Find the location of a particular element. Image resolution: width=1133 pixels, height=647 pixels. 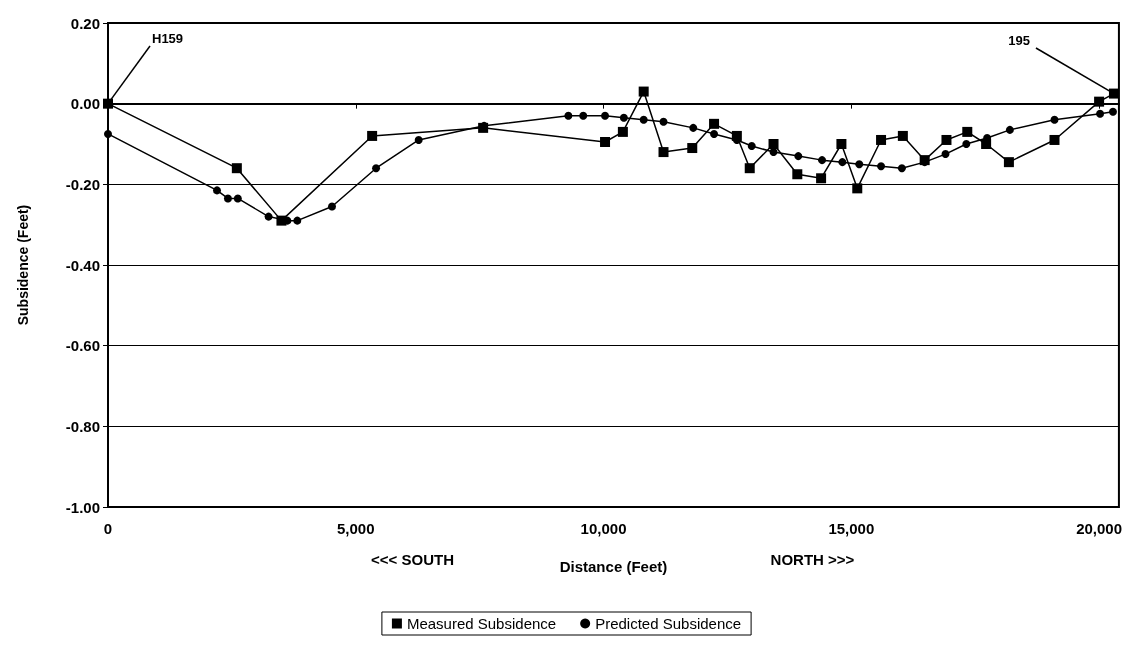

x-tick-label: 10,000 is located at coordinates (603, 528).